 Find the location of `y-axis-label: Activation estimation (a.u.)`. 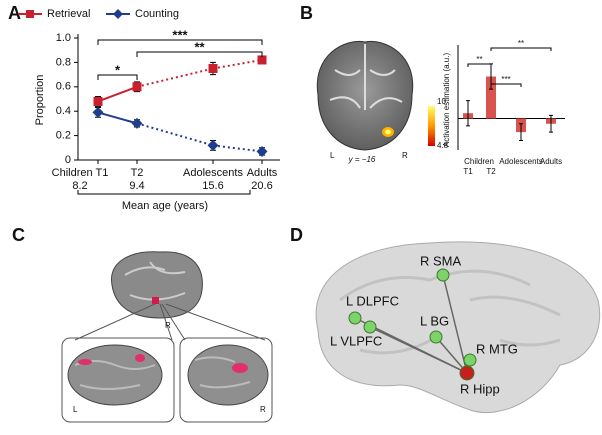

y-axis-label: Activation estimation (a.u.) is located at coordinates (446, 100).